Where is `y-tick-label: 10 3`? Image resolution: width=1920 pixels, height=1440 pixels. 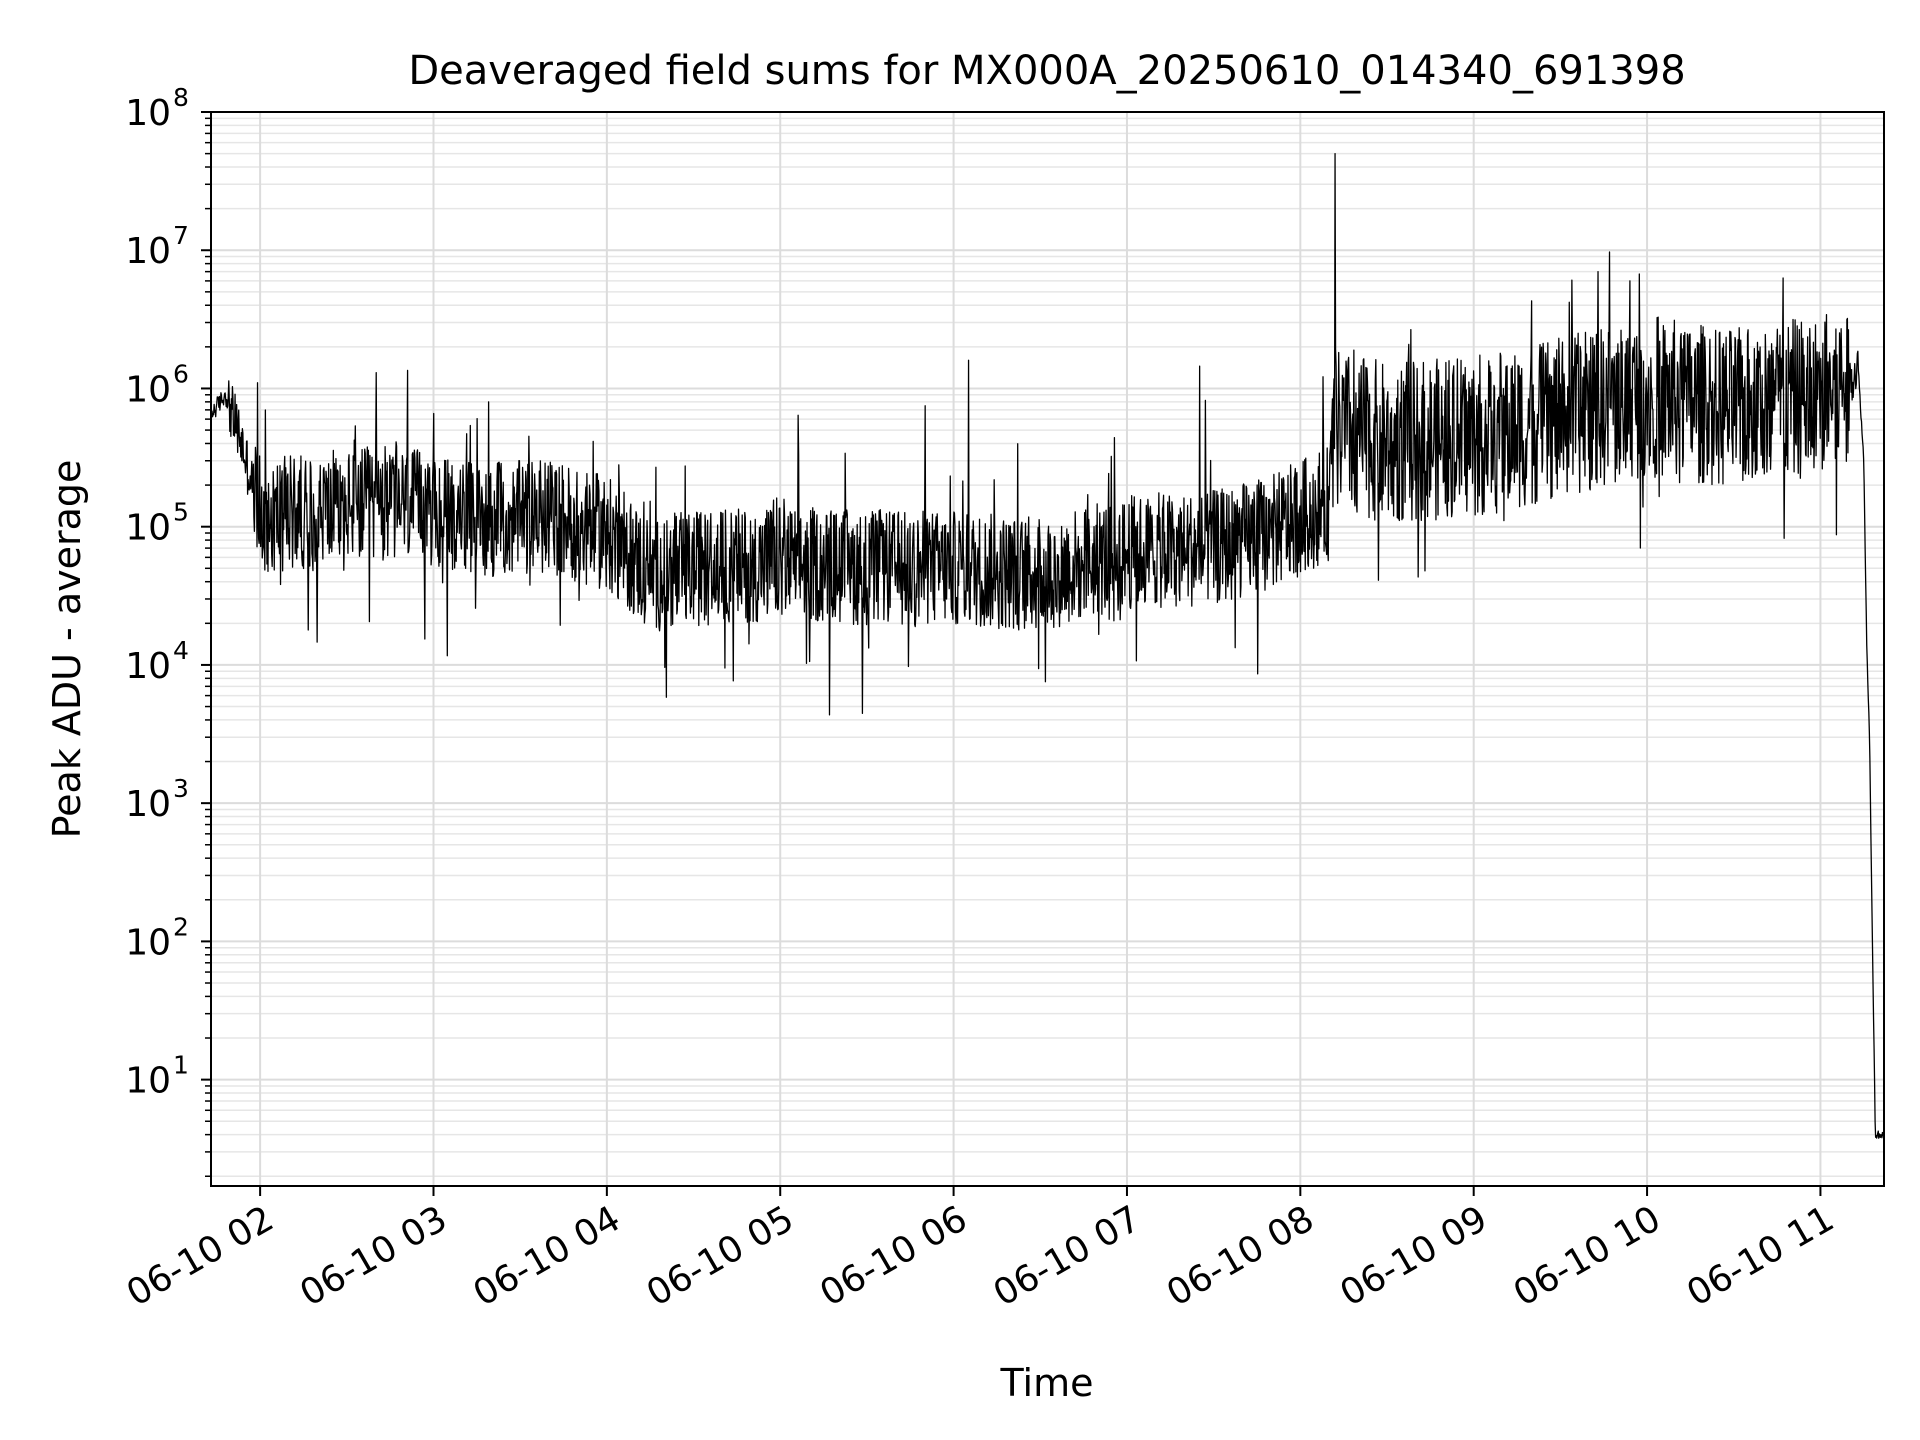 y-tick-label: 10 3 is located at coordinates (157, 799).